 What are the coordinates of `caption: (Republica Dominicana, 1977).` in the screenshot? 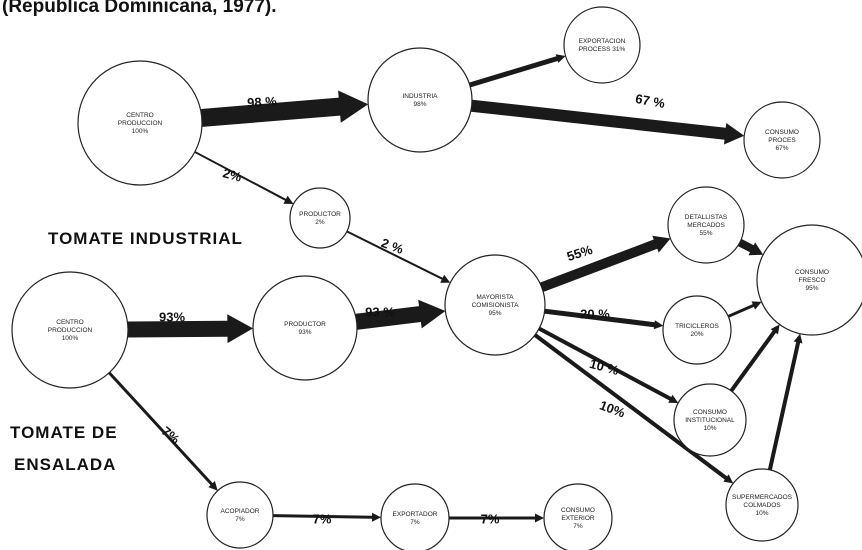 It's located at (139, 8).